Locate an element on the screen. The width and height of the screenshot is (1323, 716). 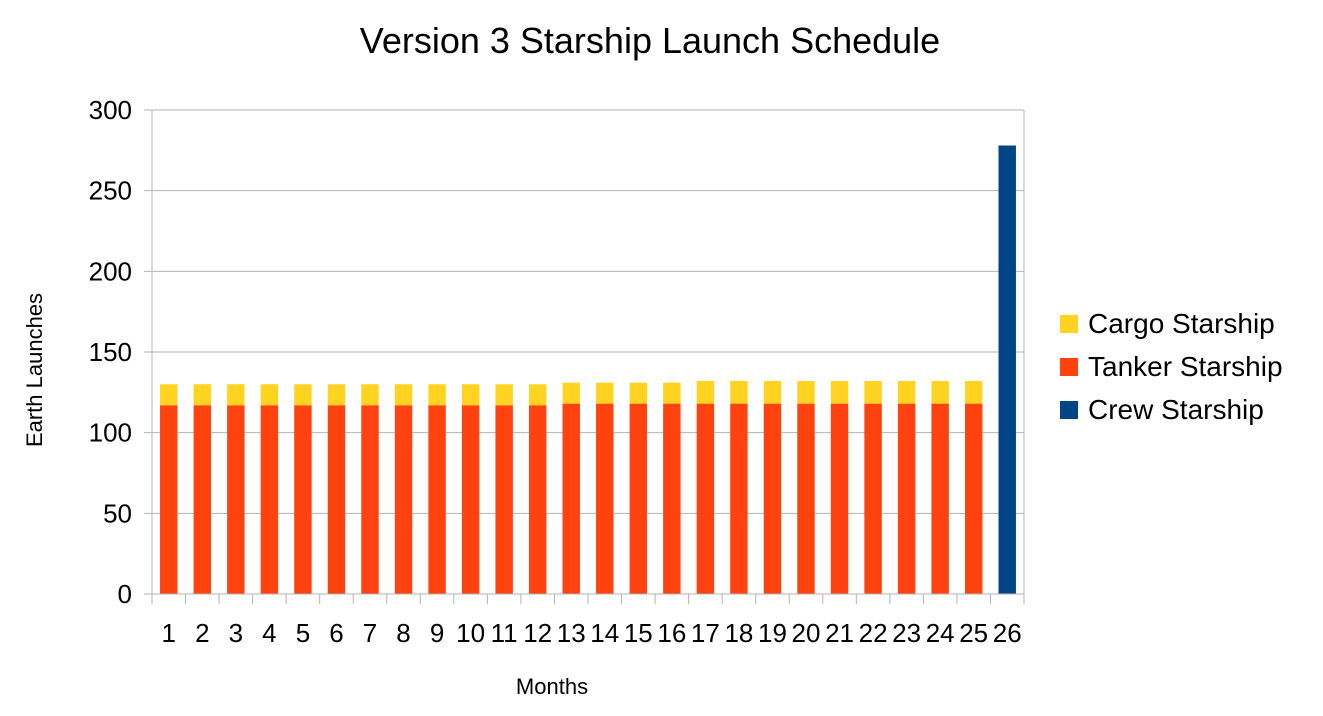
x-tick-label: 6 is located at coordinates (336, 633).